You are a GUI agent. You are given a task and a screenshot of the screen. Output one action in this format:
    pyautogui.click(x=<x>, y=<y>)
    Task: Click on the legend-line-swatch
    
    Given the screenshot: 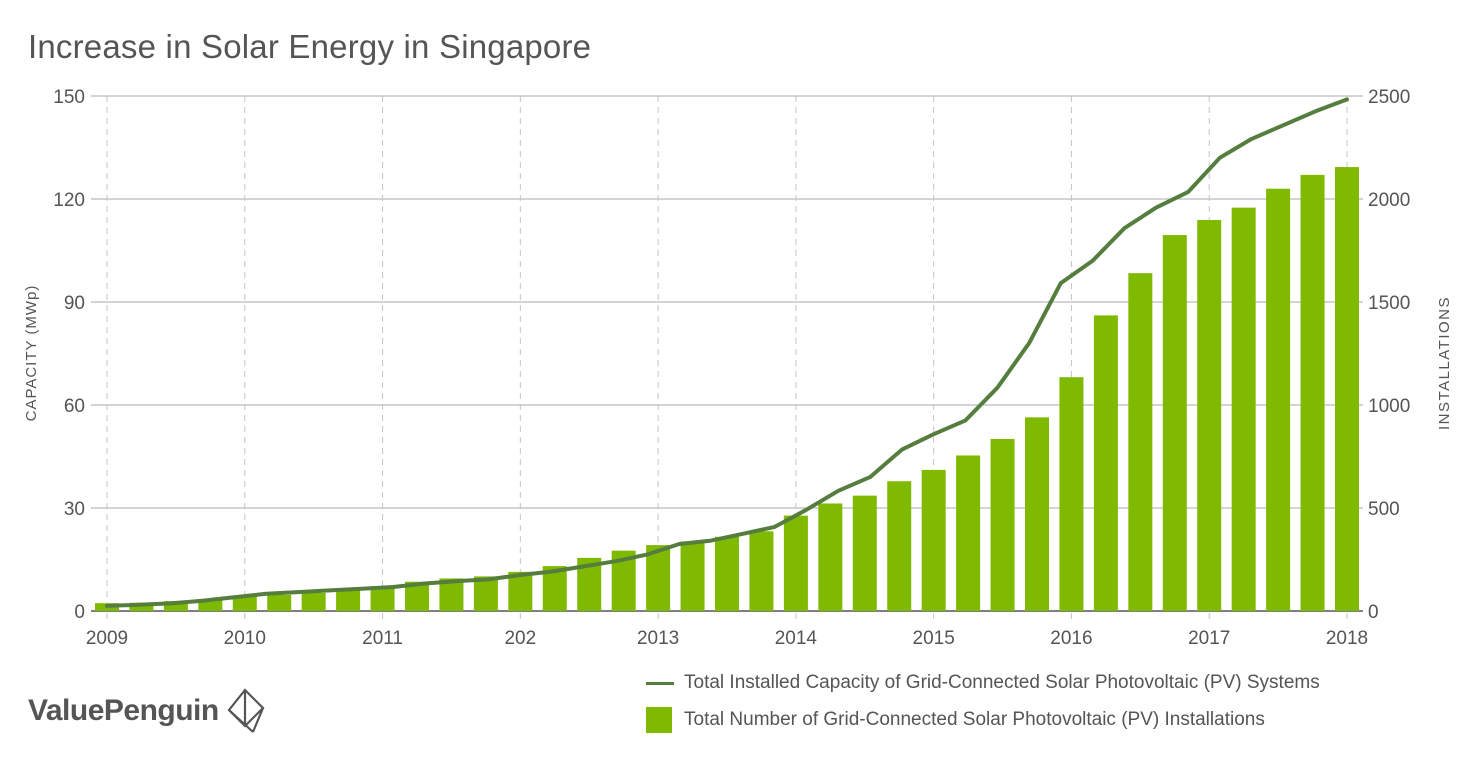 What is the action you would take?
    pyautogui.click(x=660, y=683)
    